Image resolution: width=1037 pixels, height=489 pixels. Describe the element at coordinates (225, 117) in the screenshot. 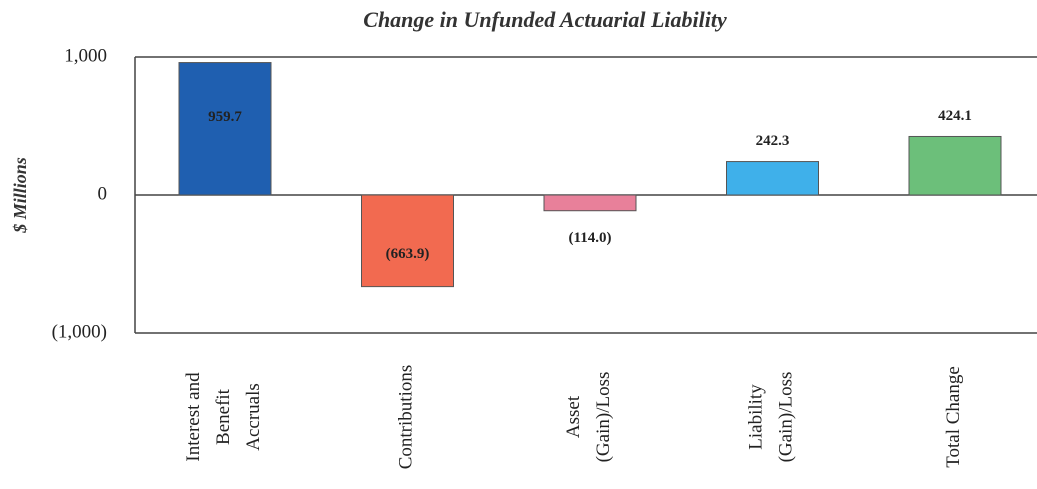

I see `value-label: 959.7` at that location.